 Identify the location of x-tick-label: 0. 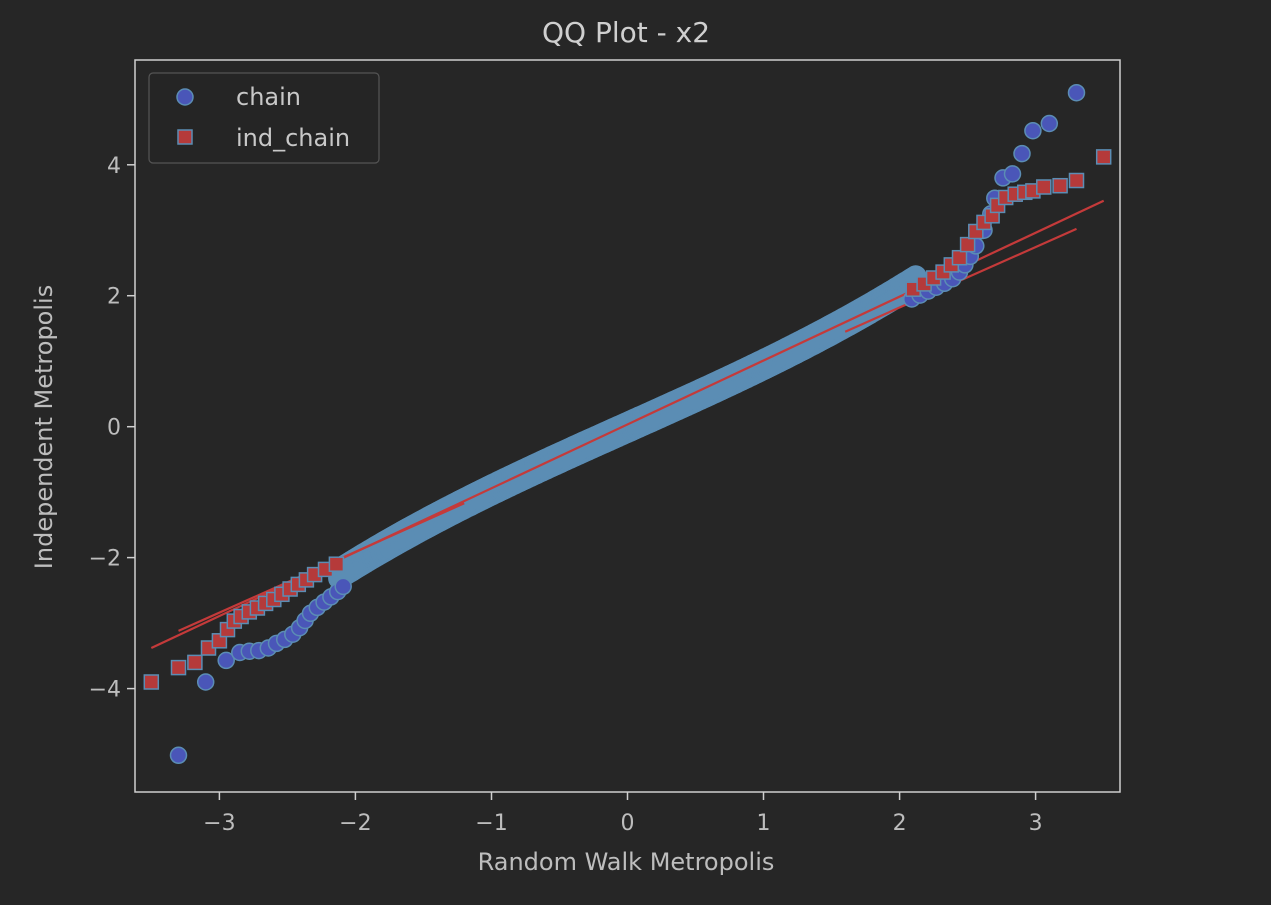
(628, 823).